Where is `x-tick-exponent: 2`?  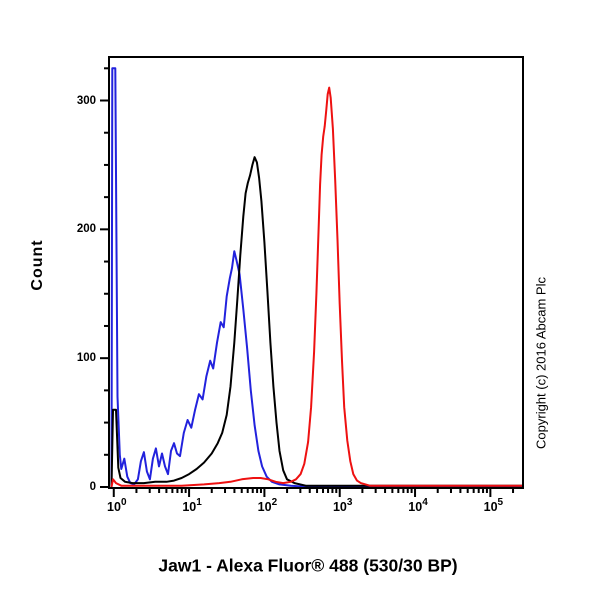 x-tick-exponent: 2 is located at coordinates (274, 502).